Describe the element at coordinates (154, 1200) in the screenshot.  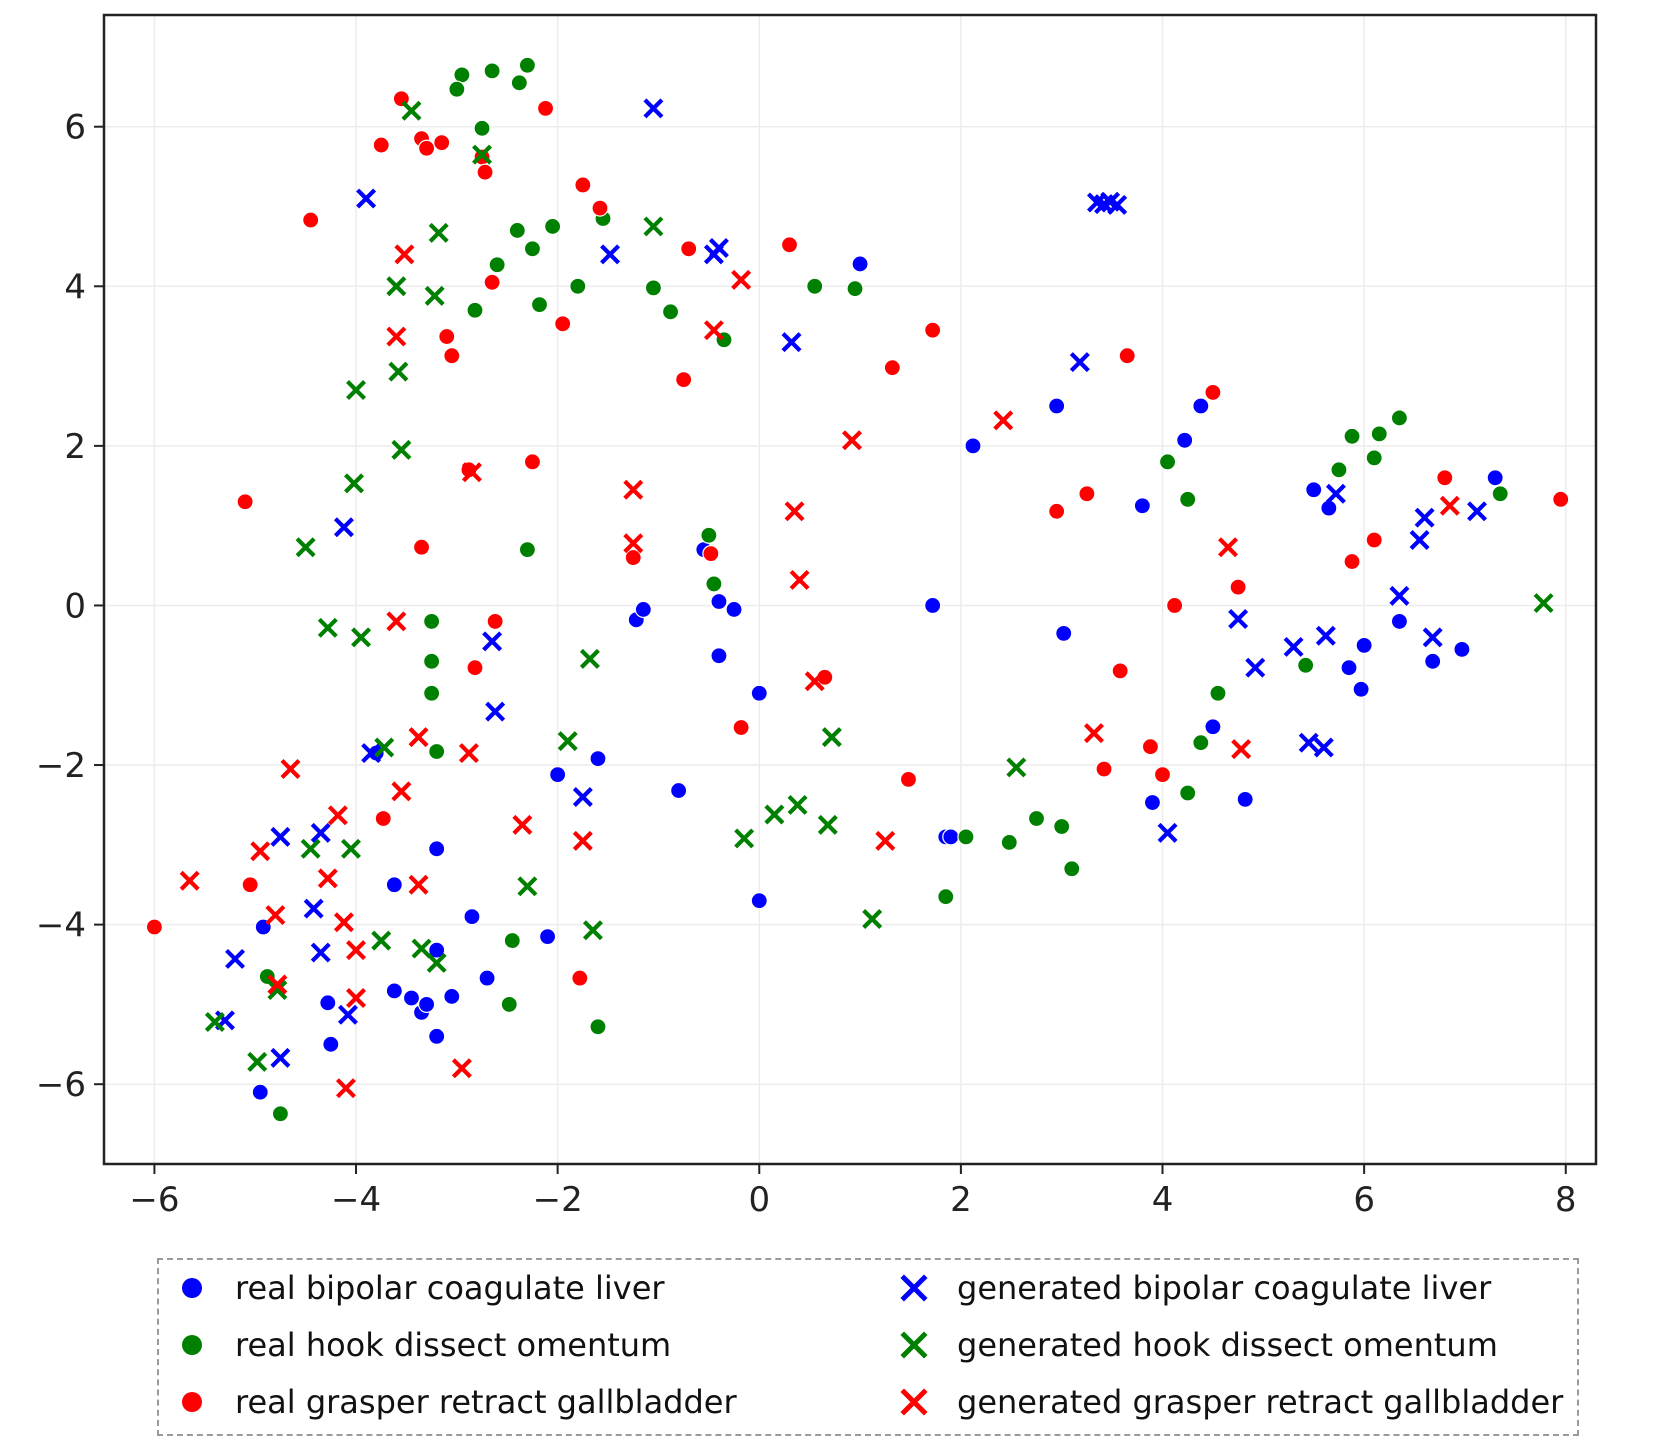
I see `x-tick-label: −6` at that location.